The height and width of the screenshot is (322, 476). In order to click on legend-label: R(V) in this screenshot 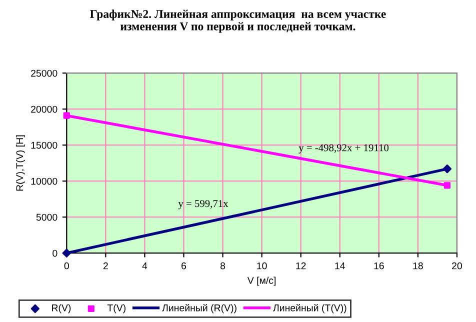, I will do `click(61, 309)`.